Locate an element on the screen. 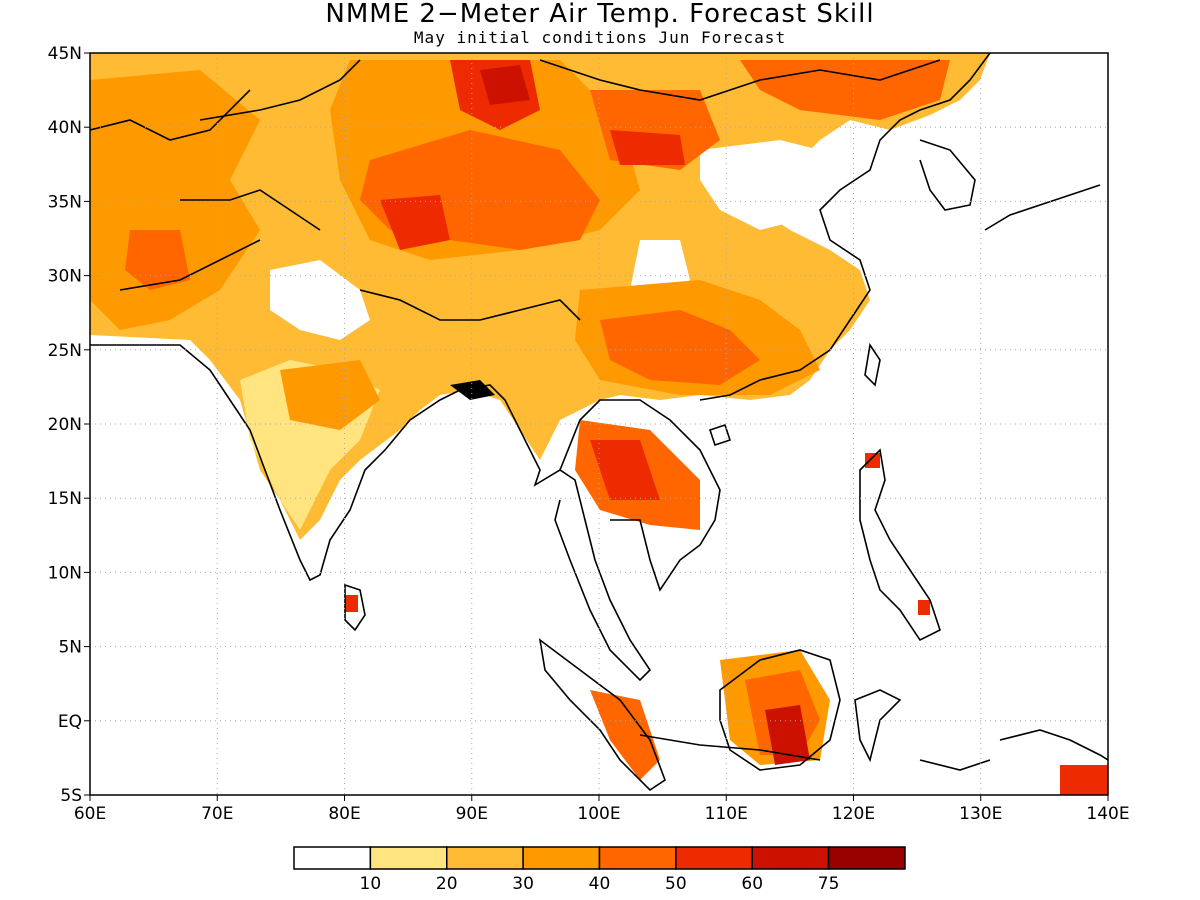 This screenshot has height=900, width=1200. x-tick-label: 140E is located at coordinates (1107, 814).